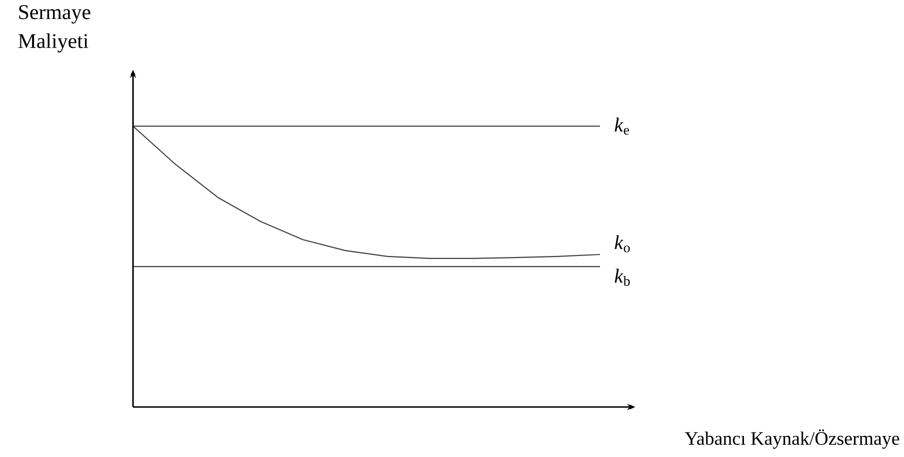 The image size is (904, 457). What do you see at coordinates (622, 126) in the screenshot?
I see `series-label: k$_{e}$` at bounding box center [622, 126].